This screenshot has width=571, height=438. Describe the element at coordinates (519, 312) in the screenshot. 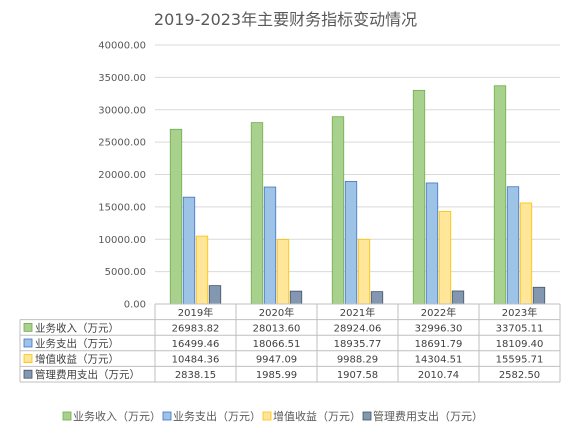

I see `x-tick-label: 2023年` at that location.